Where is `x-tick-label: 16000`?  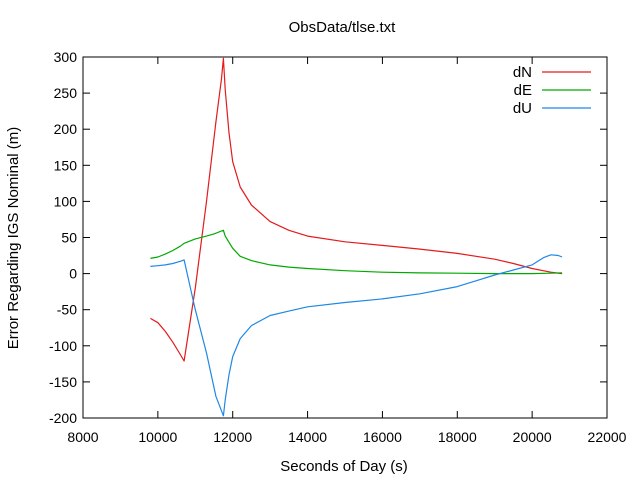
x-tick-label: 16000 is located at coordinates (382, 437).